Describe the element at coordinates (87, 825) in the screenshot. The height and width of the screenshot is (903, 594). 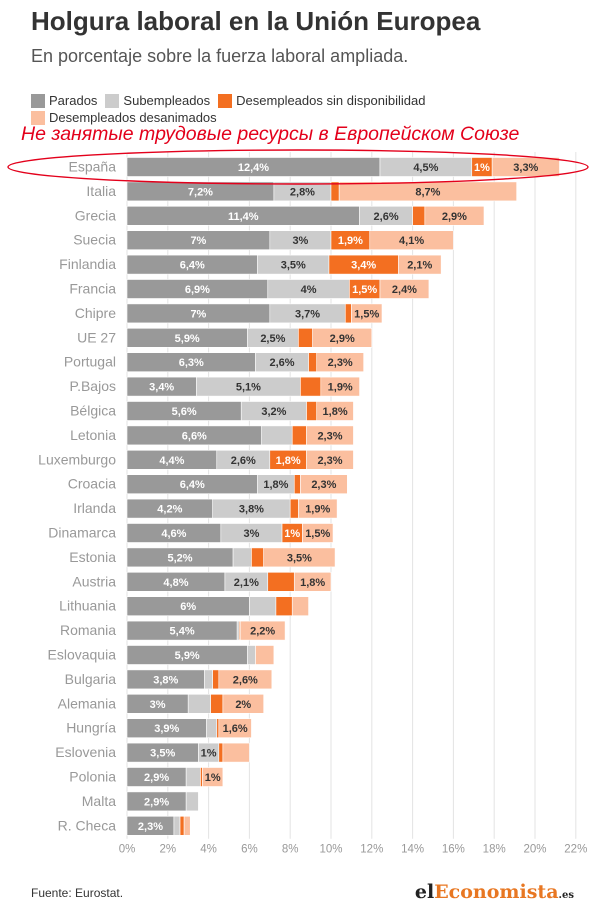
I see `category-label: R. Checa` at that location.